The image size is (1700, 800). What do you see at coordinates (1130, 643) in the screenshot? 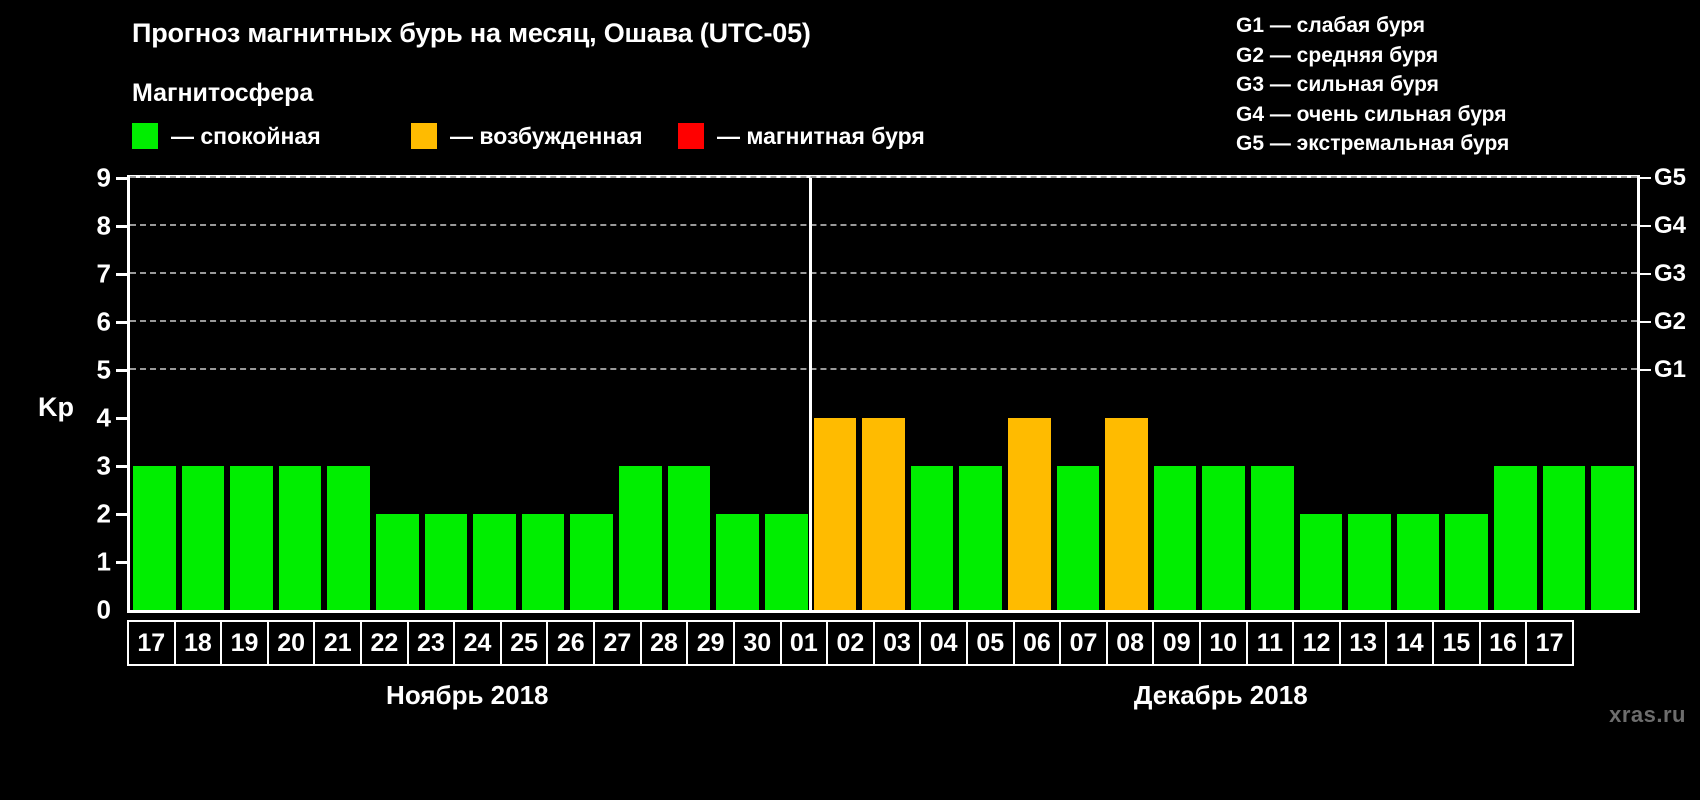
I see `date-label-cell: 08` at bounding box center [1130, 643].